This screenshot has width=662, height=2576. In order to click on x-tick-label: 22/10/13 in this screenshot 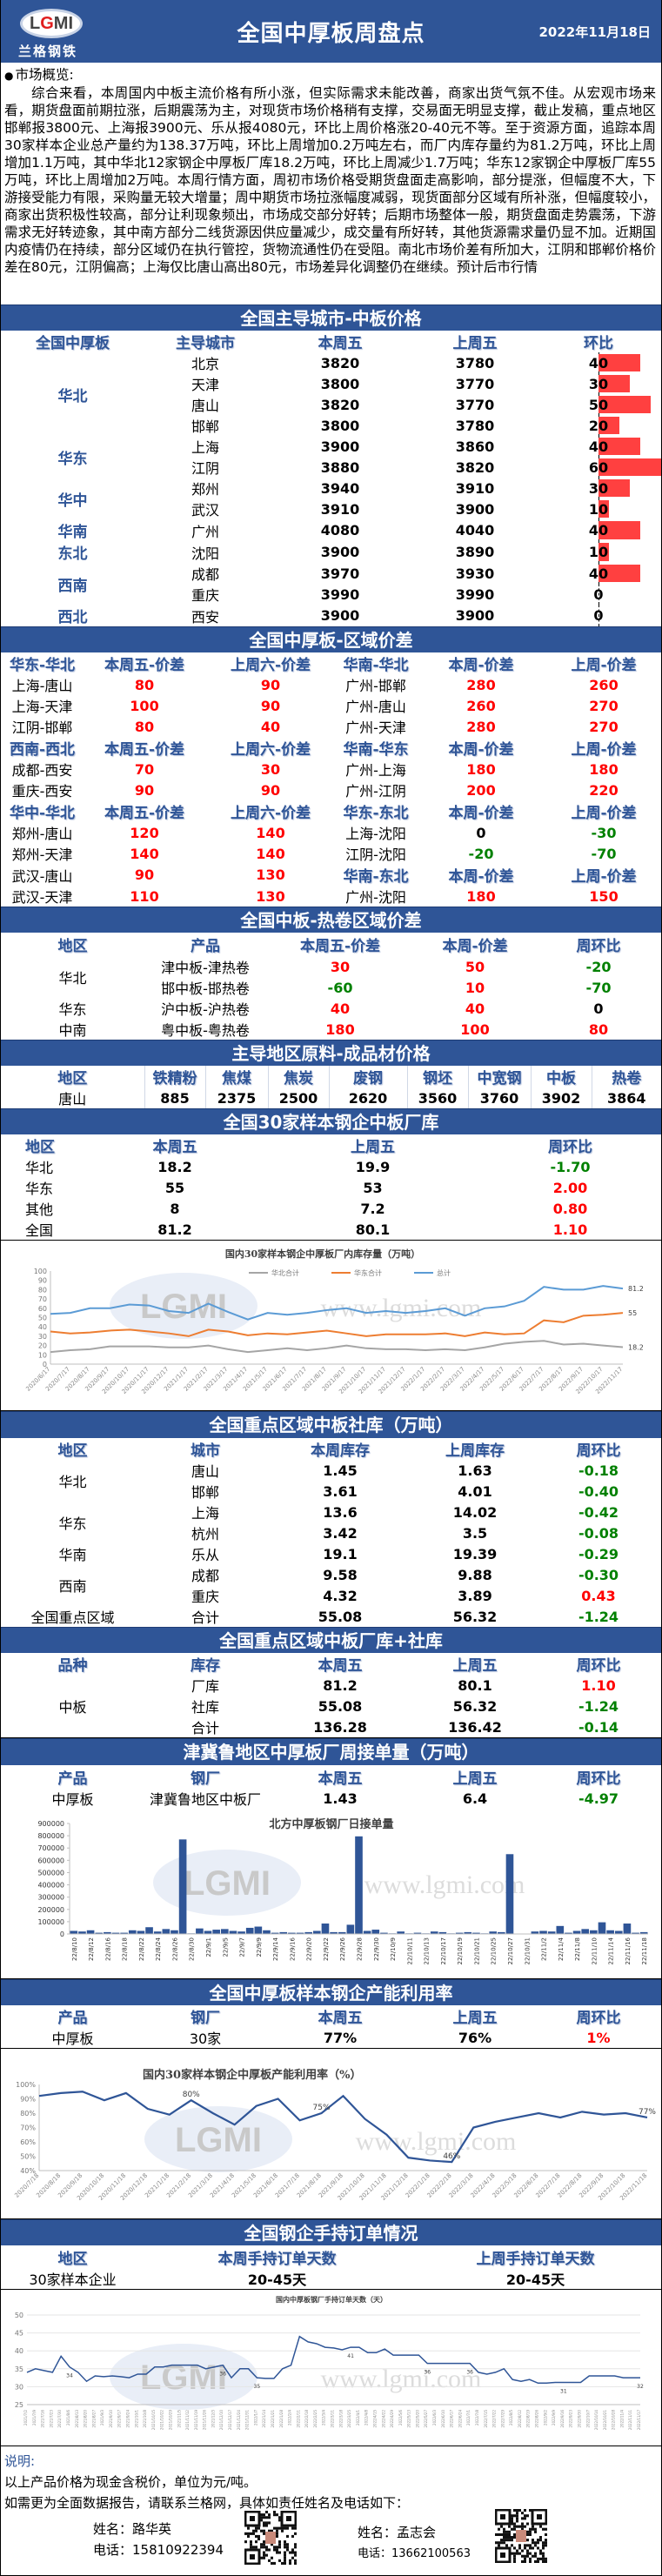, I will do `click(427, 1951)`.